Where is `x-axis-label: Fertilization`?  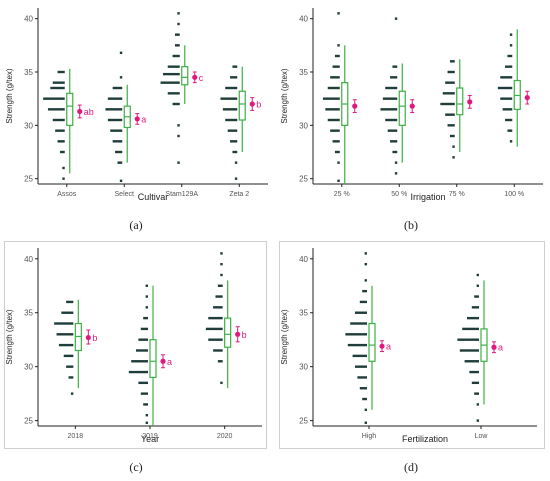 x-axis-label: Fertilization is located at coordinates (425, 439).